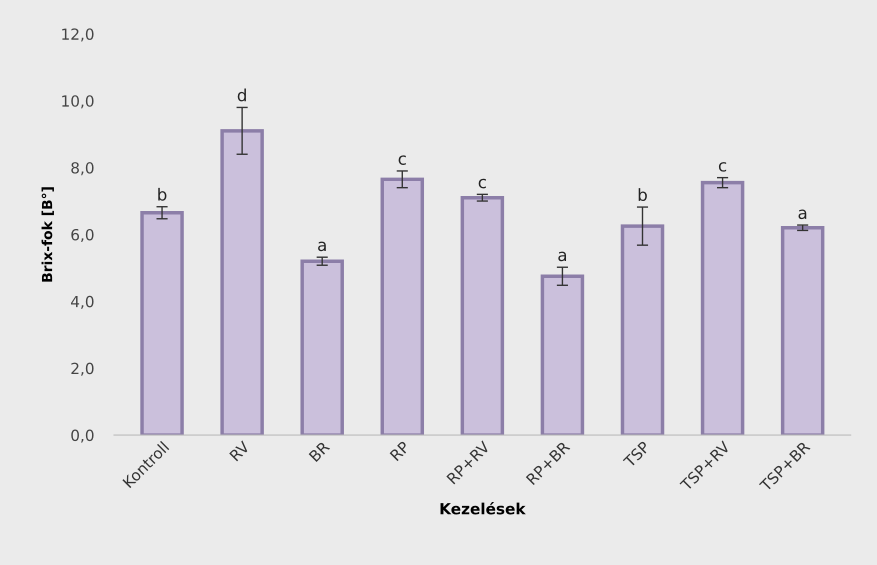 This screenshot has height=565, width=877. Describe the element at coordinates (48, 234) in the screenshot. I see `y-axis-title: Brix-fok [B°]` at that location.